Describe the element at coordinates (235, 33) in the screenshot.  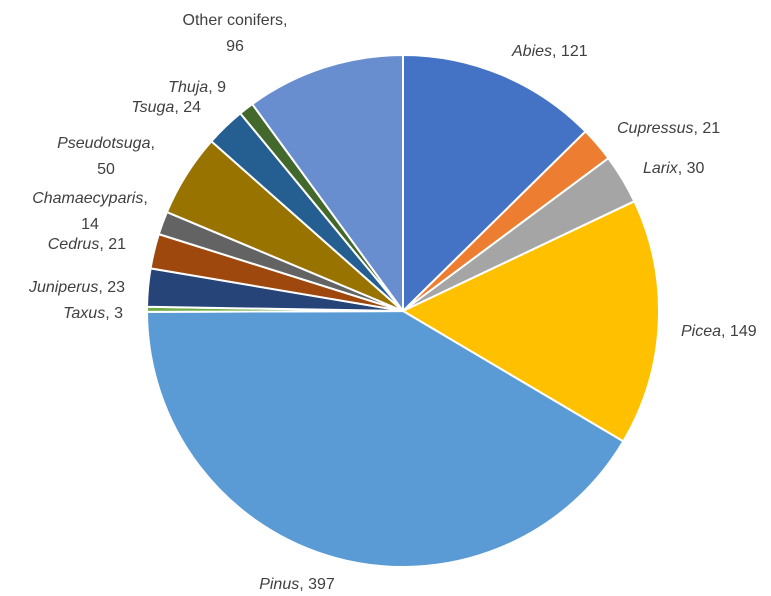
I see `pie-label-other-conifers: Other conifers, 96` at that location.